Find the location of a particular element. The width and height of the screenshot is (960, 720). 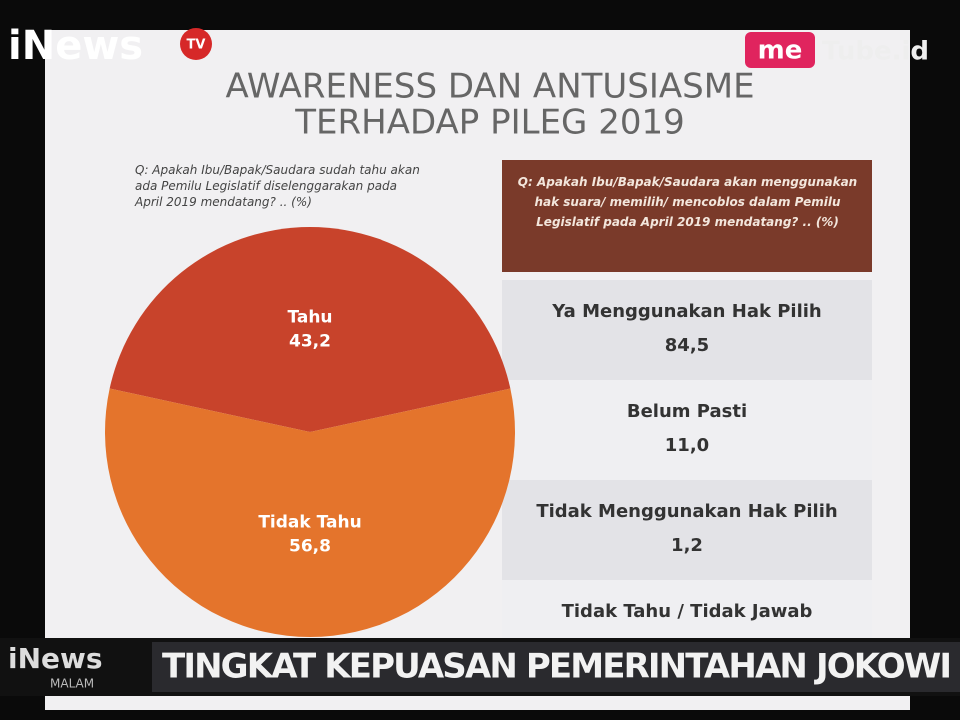

channel-tag: TV is located at coordinates (196, 45).